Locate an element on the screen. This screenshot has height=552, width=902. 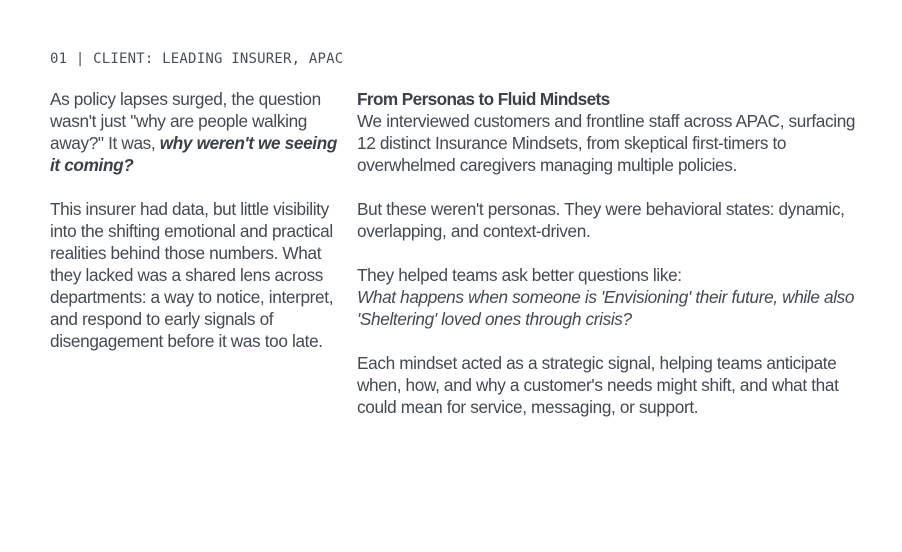
section-heading: From Personas to Fluid Mindsets is located at coordinates (483, 99).